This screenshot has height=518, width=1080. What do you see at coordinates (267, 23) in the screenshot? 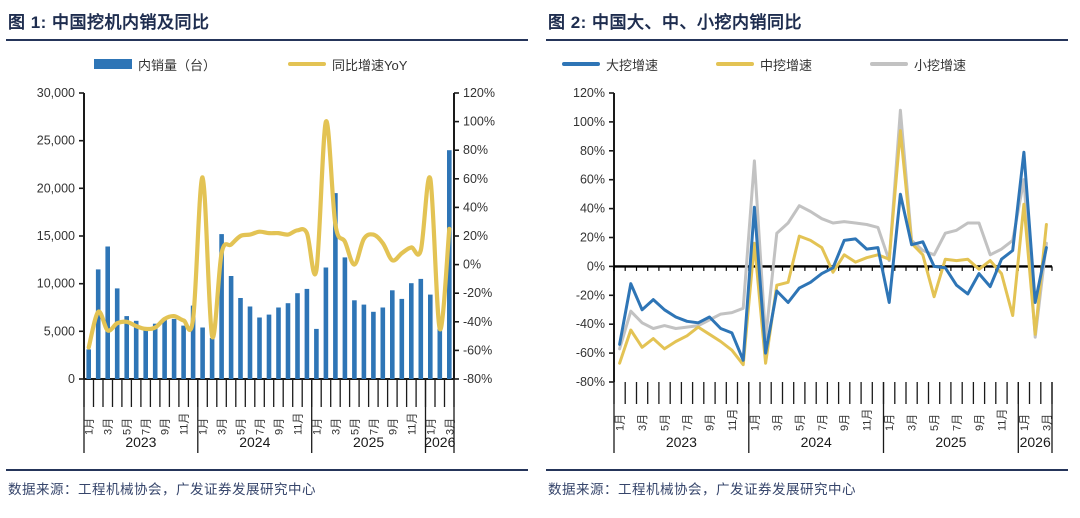
I see `figure1-title: 图 1: 中国挖机内销及同比` at bounding box center [267, 23].